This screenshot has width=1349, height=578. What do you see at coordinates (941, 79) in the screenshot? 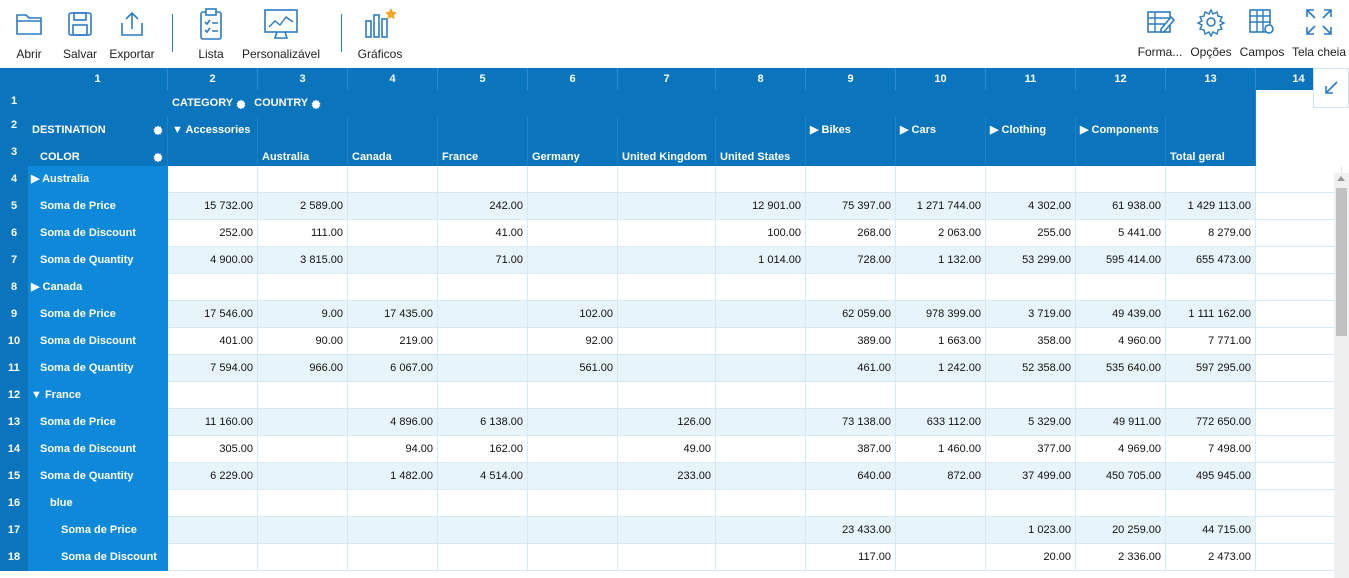
I see `column-header: 10` at bounding box center [941, 79].